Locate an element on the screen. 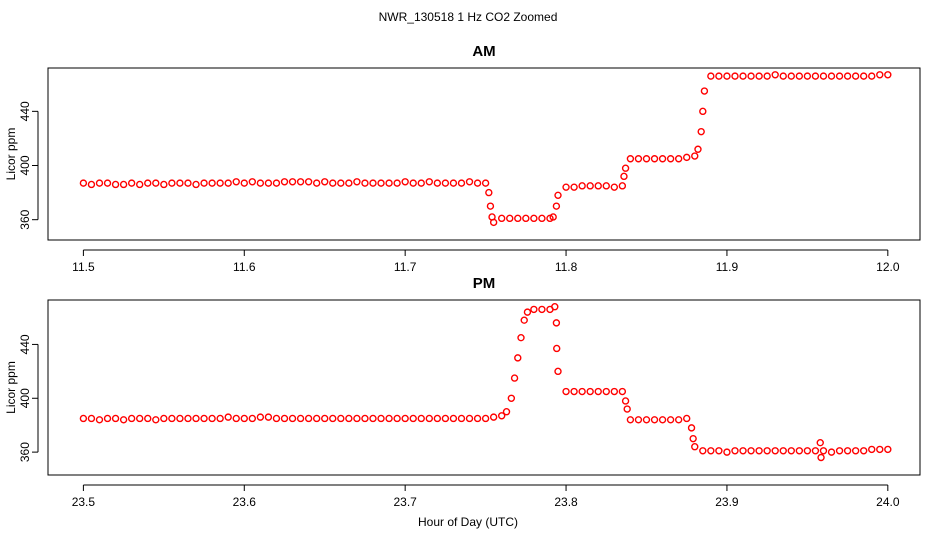 This screenshot has width=936, height=540. x-tick-label: 23.6 is located at coordinates (245, 502).